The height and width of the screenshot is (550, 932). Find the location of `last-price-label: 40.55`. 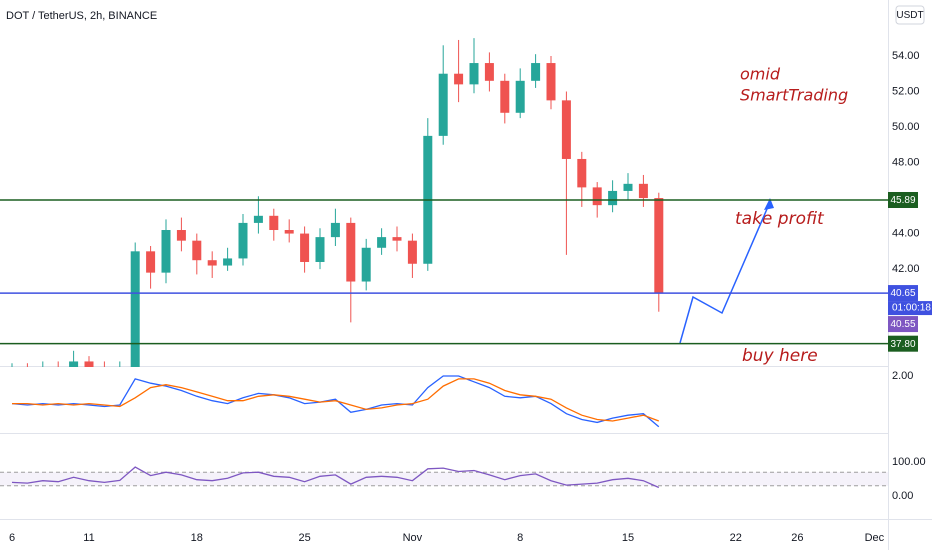

last-price-label: 40.55 is located at coordinates (902, 324).